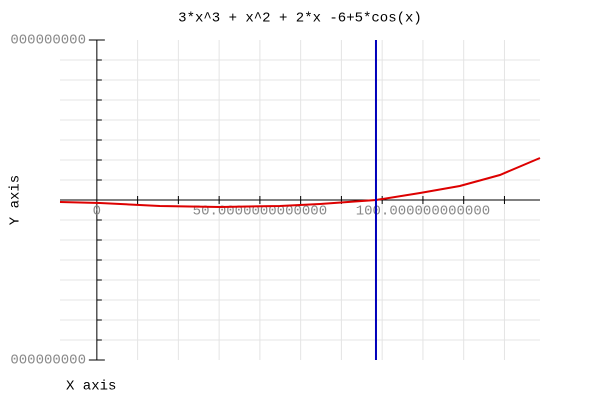 This screenshot has width=600, height=400. What do you see at coordinates (16, 200) in the screenshot?
I see `y-axis-label: Y axis` at bounding box center [16, 200].